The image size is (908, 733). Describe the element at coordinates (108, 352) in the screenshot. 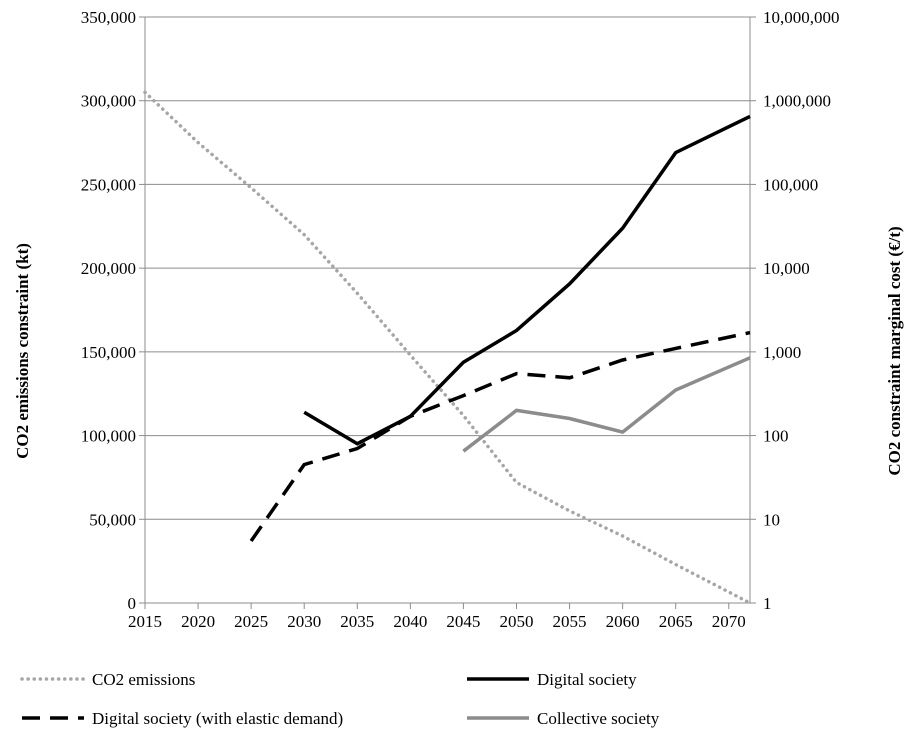

I see `left-tick-label: 150,000` at that location.